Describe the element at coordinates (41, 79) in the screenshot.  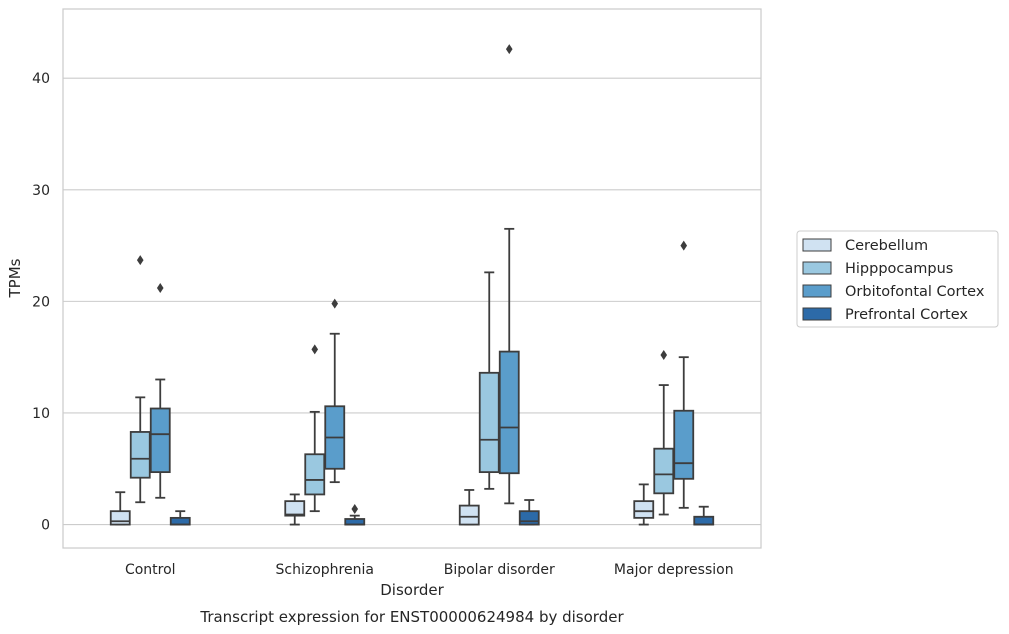
I see `y-tick-label: 40` at that location.